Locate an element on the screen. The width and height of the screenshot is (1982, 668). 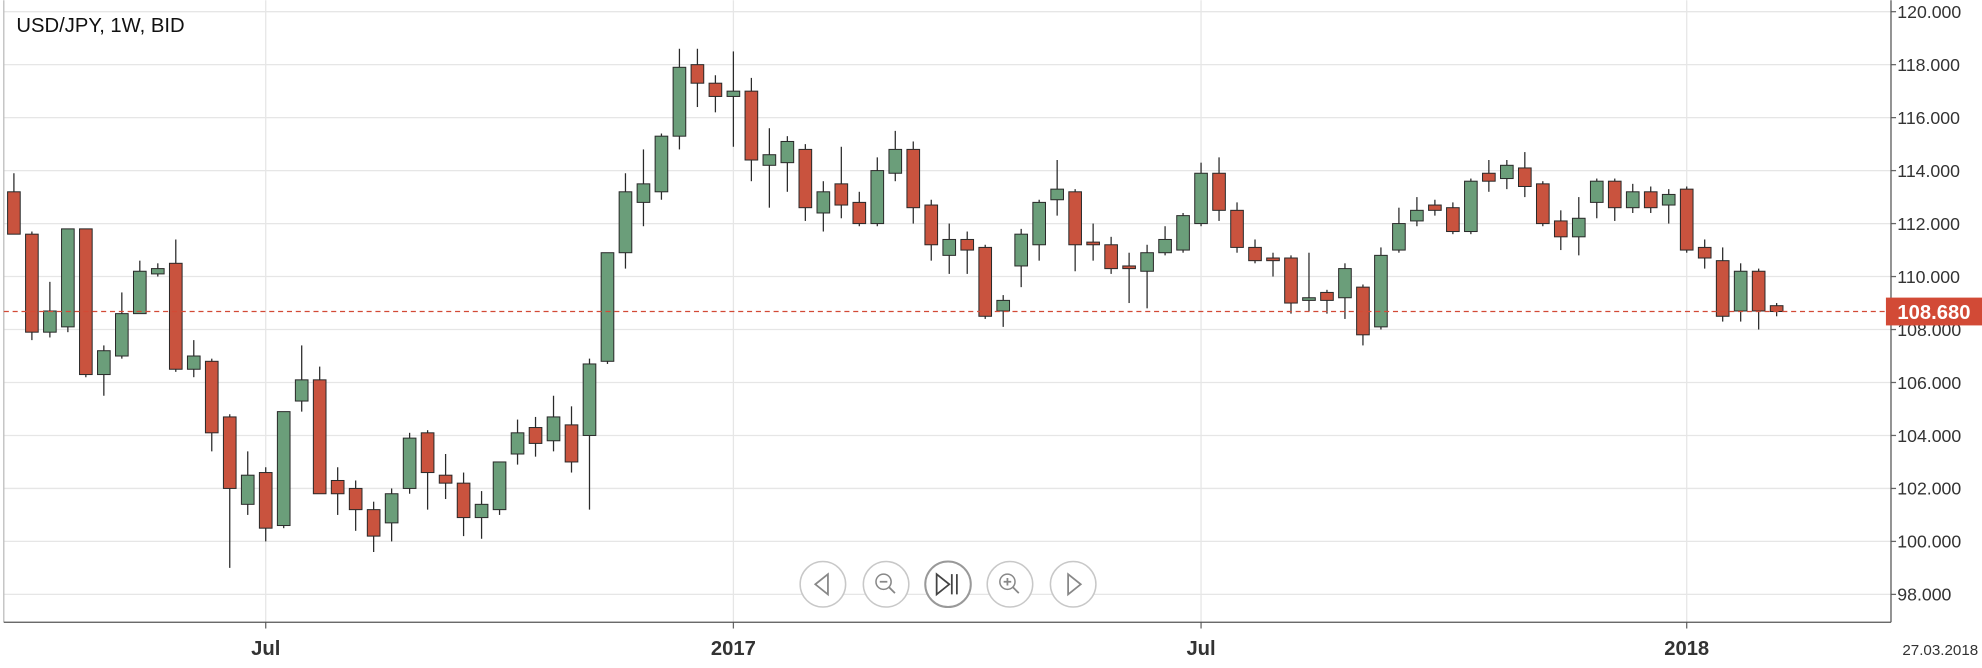
y-tick-label: 114.000 is located at coordinates (1928, 171).